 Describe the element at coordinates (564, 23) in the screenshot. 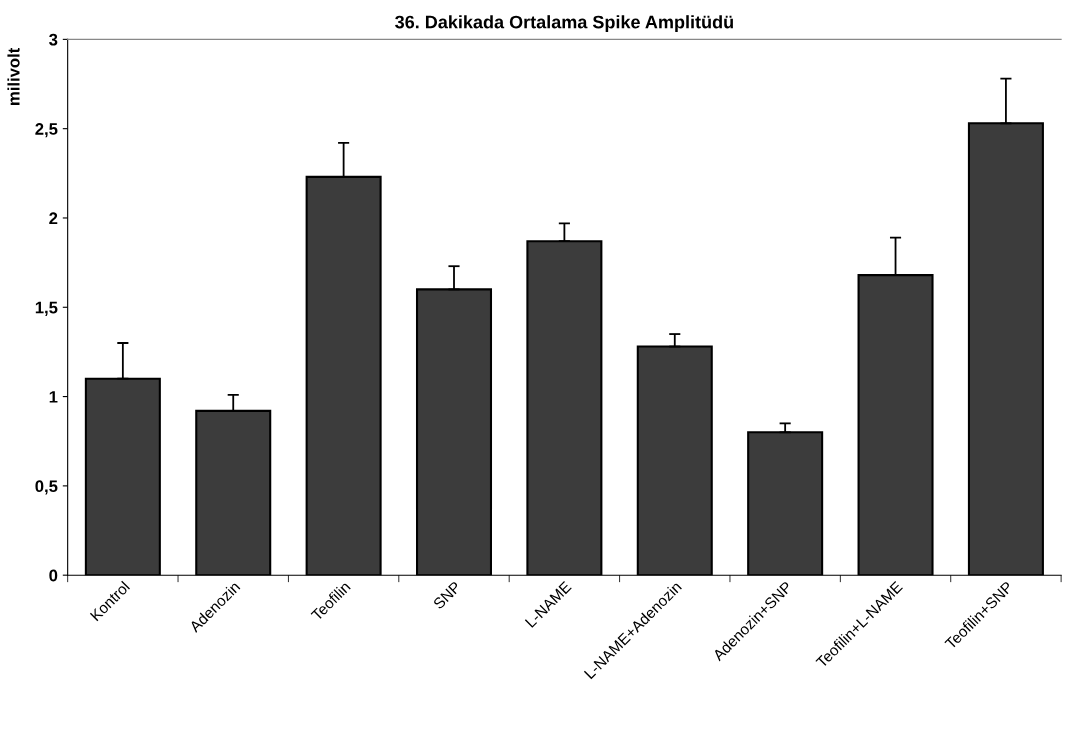

I see `chart-title: 36. Dakikada Ortalama Spike Amplitüdü` at that location.